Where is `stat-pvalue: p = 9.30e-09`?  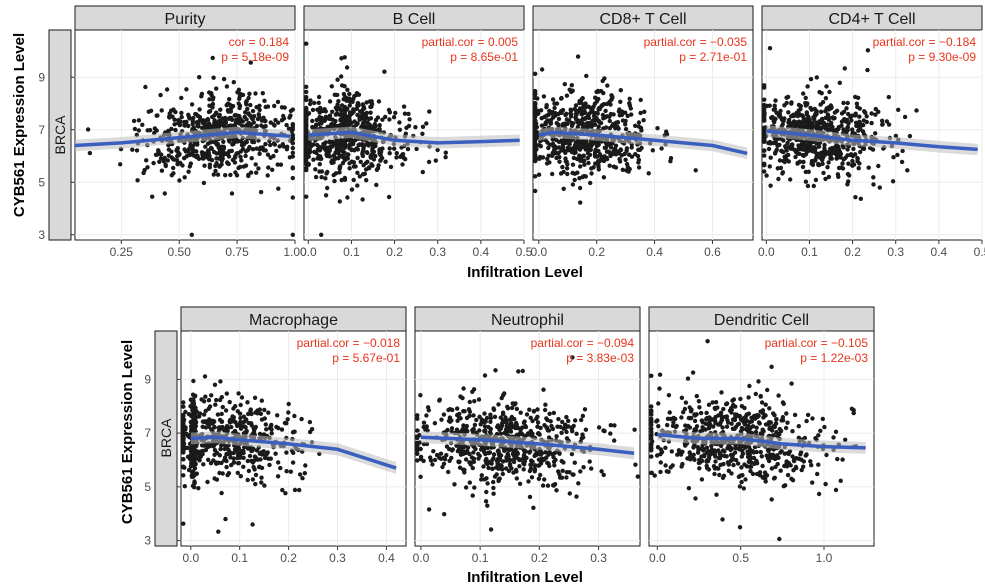 stat-pvalue: p = 9.30e-09 is located at coordinates (942, 57).